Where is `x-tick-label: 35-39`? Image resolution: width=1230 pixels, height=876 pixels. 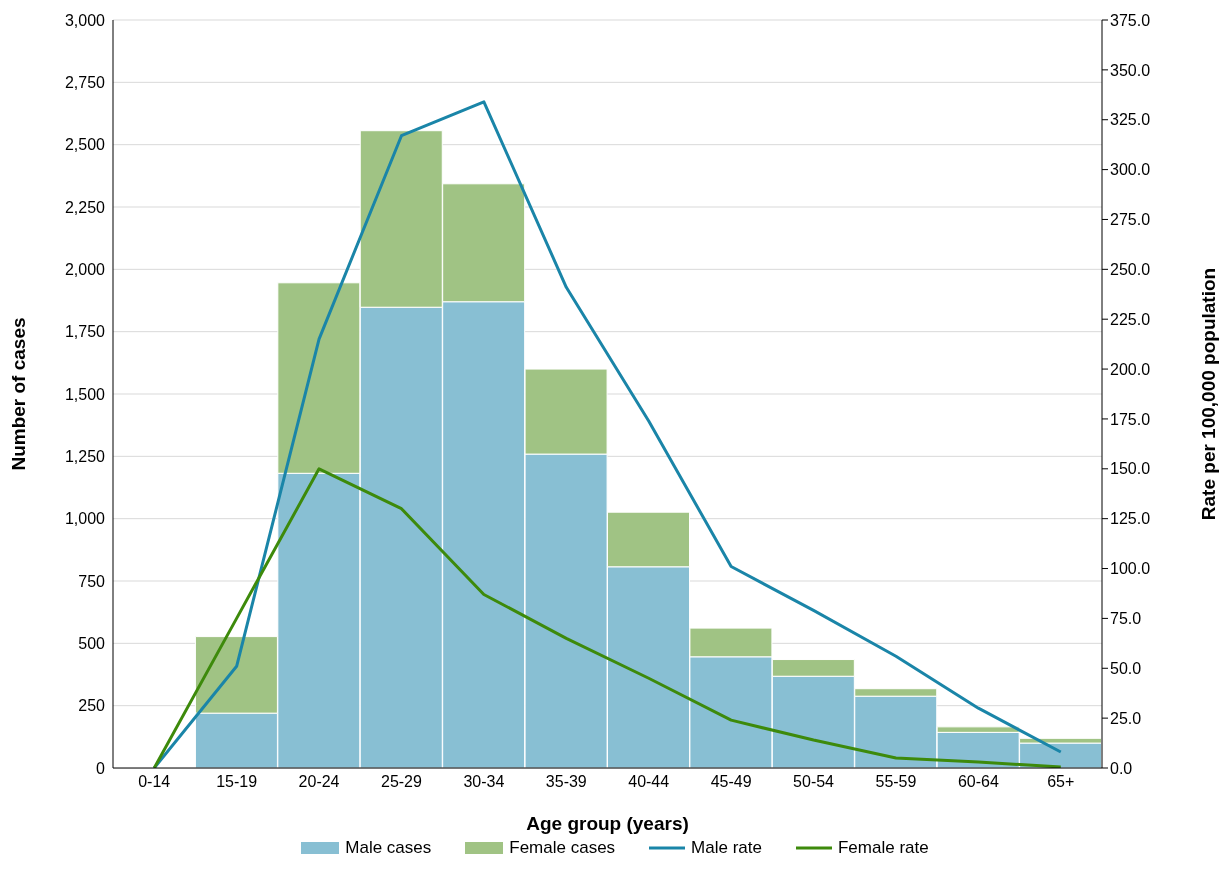 x-tick-label: 35-39 is located at coordinates (566, 782).